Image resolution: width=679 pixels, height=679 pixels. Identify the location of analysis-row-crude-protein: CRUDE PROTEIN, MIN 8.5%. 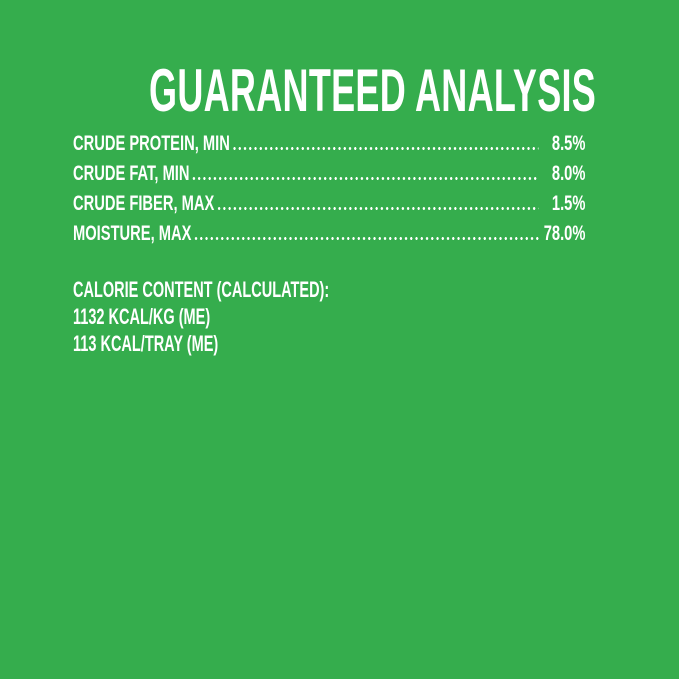
(329, 144).